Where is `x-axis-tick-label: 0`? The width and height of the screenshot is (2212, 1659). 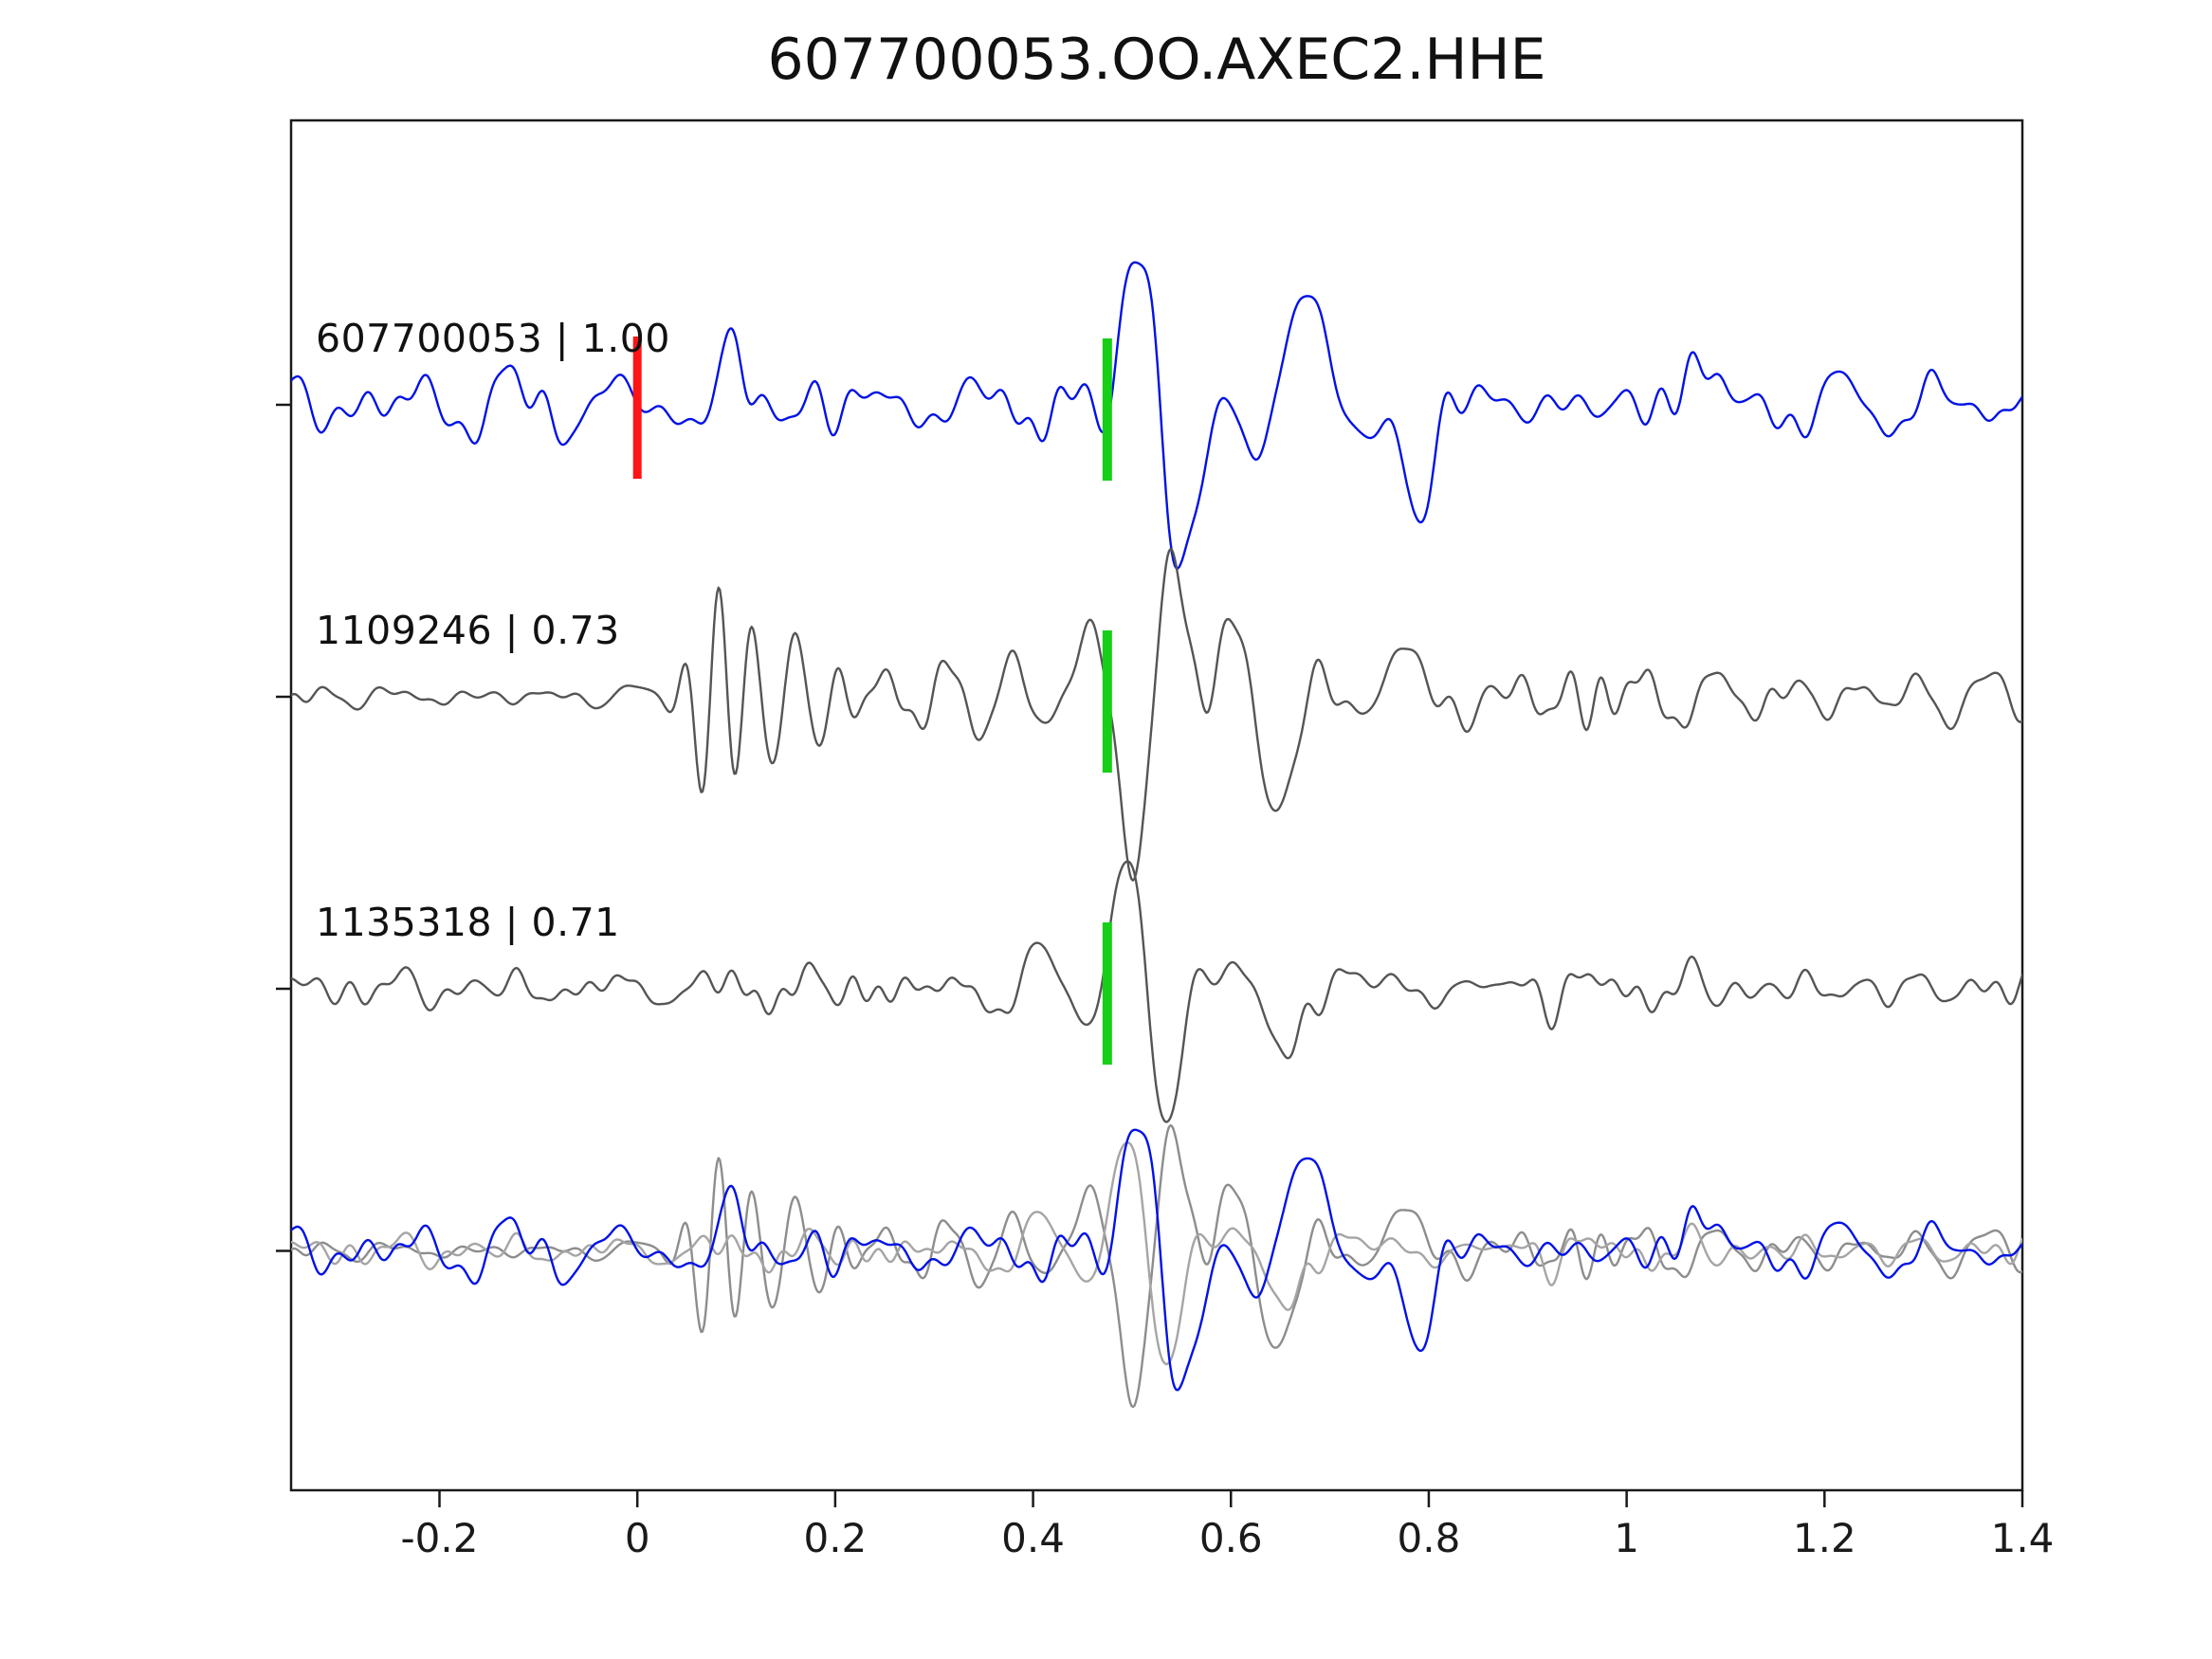 x-axis-tick-label: 0 is located at coordinates (637, 1538).